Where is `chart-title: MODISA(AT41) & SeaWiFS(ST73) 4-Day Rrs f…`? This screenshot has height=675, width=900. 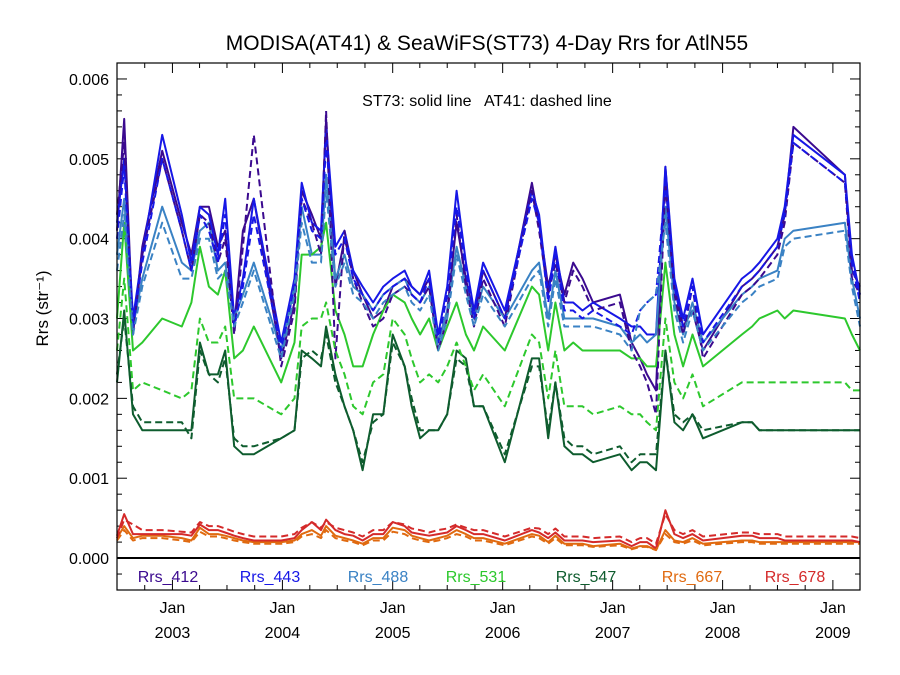
chart-title: MODISA(AT41) & SeaWiFS(ST73) 4-Day Rrs f… is located at coordinates (487, 43).